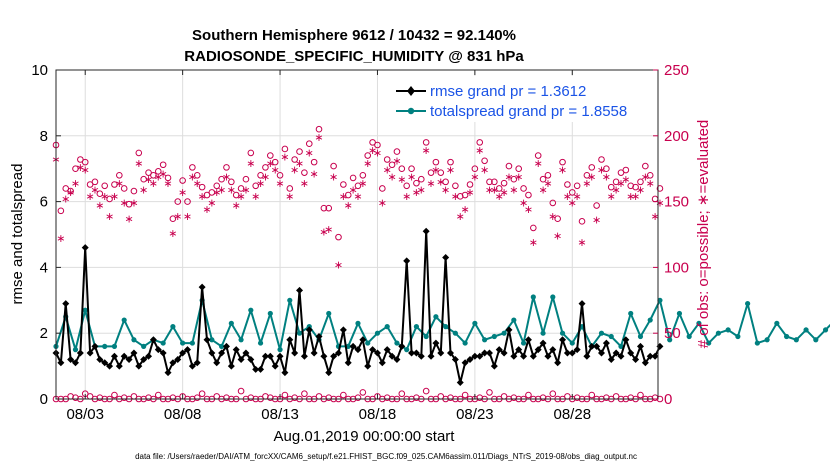 This screenshot has height=475, width=830. Describe the element at coordinates (676, 136) in the screenshot. I see `y-right-tick-label: 200` at that location.